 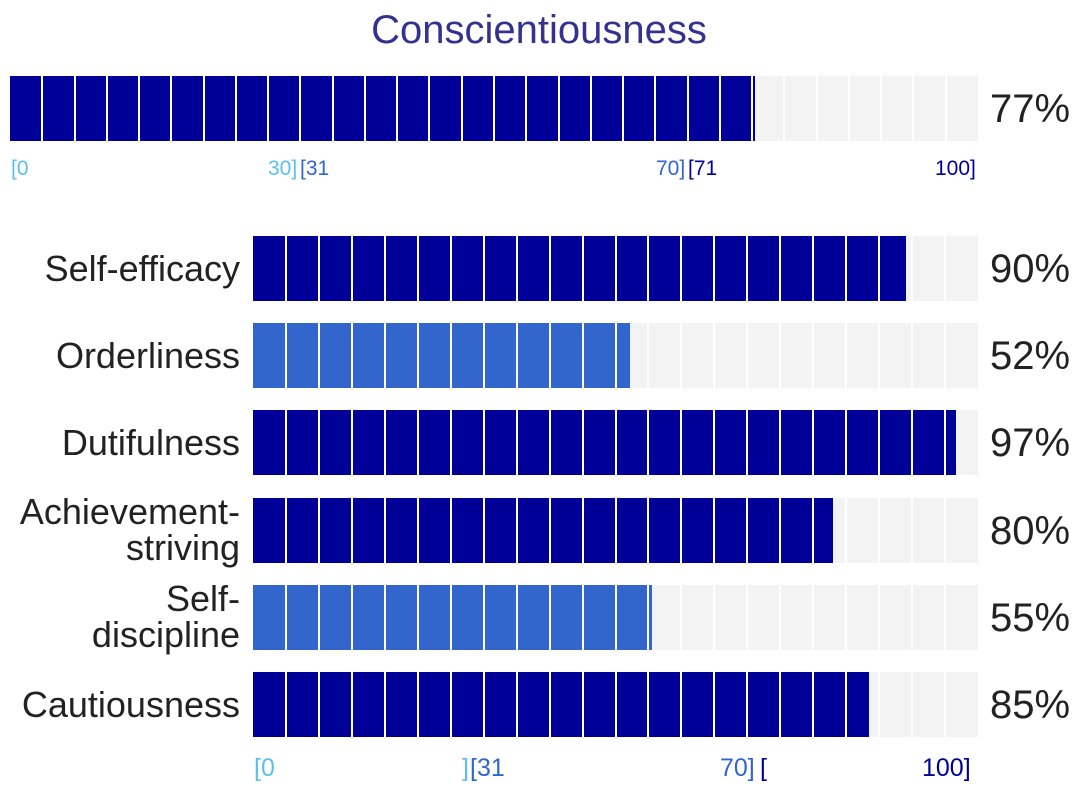 What do you see at coordinates (165, 635) in the screenshot?
I see `facet-label-line: discipline` at bounding box center [165, 635].